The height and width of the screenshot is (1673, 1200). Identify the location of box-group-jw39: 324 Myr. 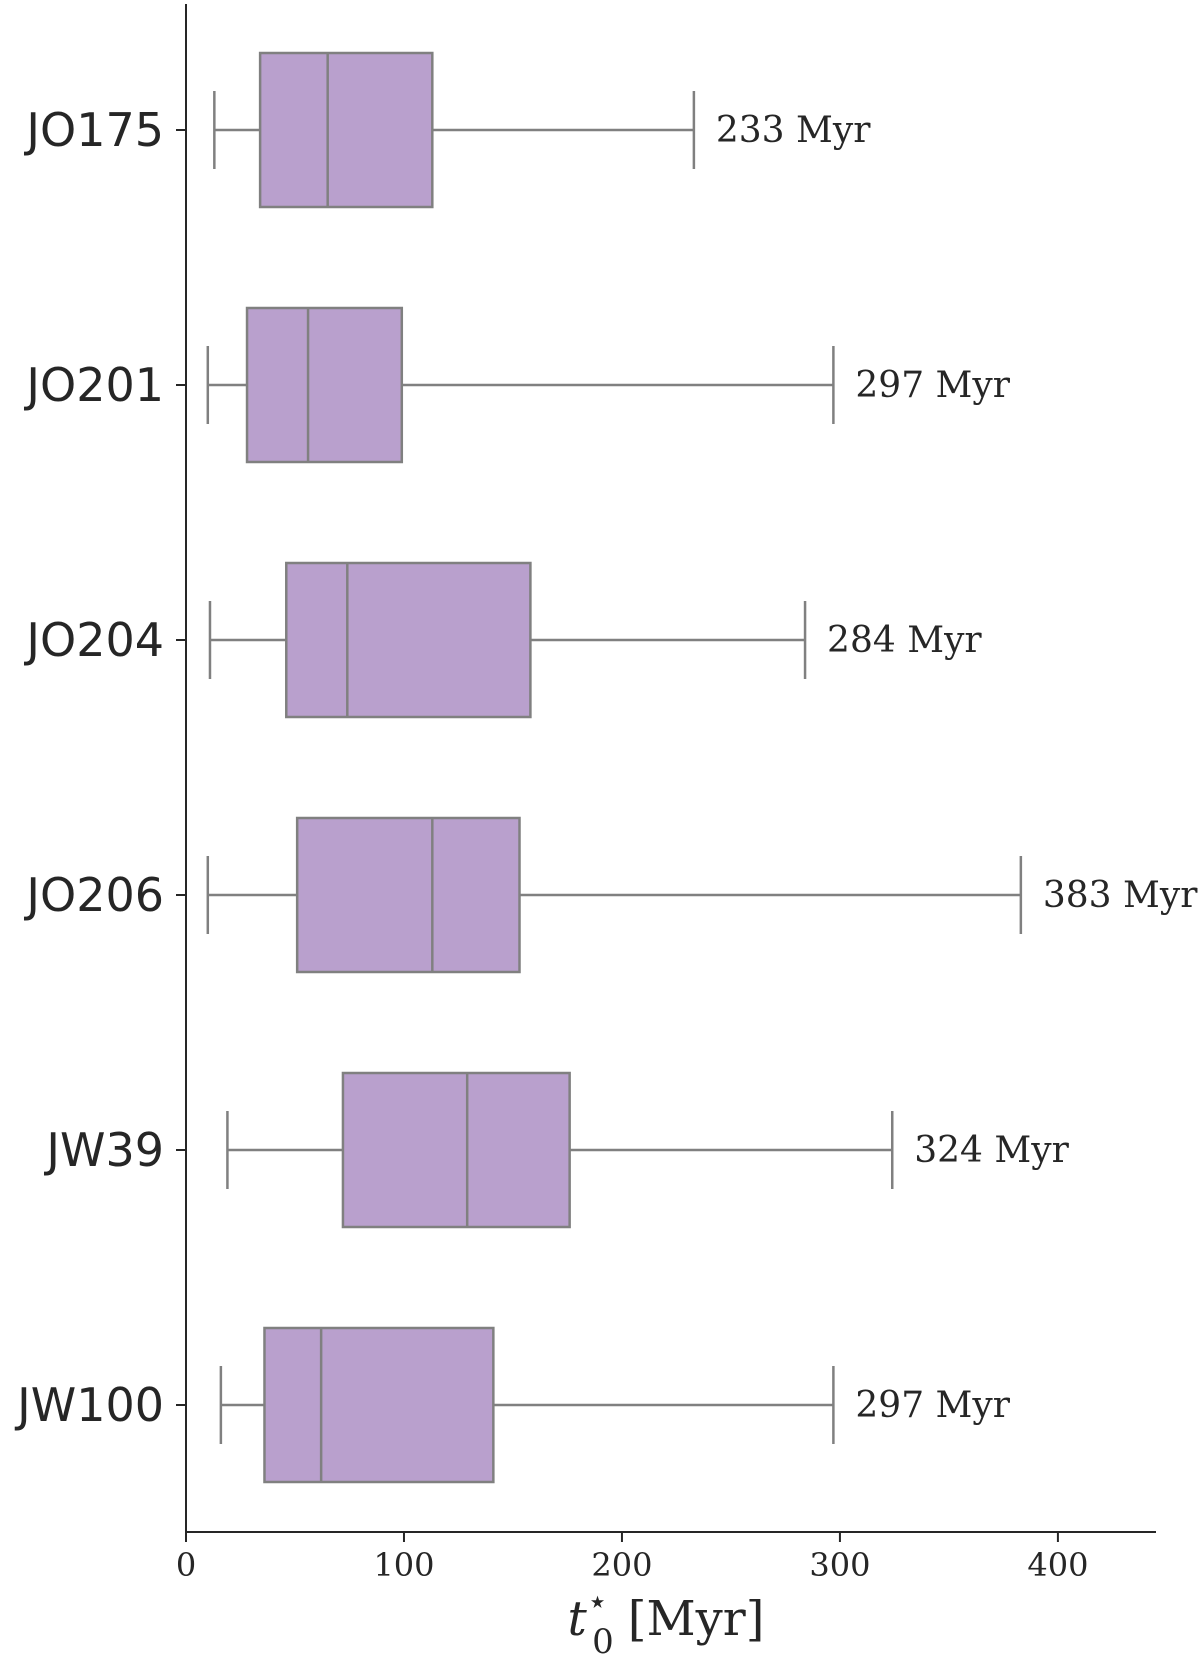
(648, 1150).